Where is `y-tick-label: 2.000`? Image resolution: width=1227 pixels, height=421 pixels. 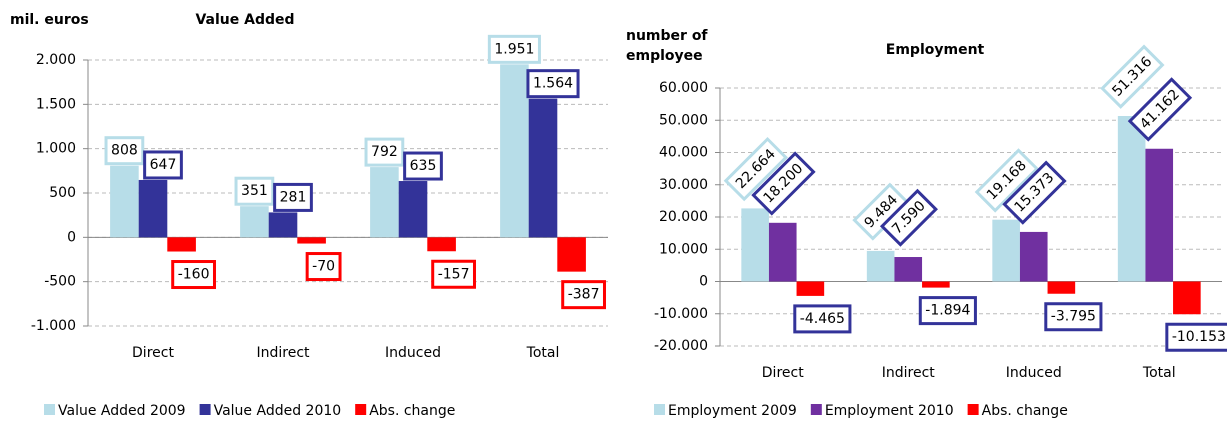
y-tick-label: 2.000 is located at coordinates (56, 60).